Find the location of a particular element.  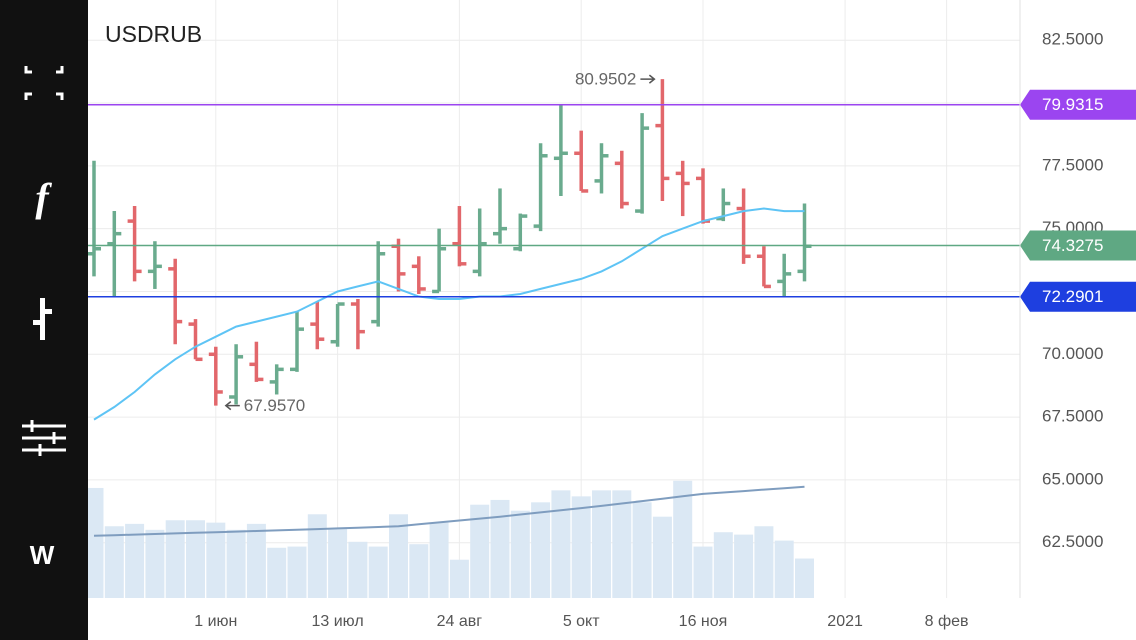

chart-title: USDRUB is located at coordinates (153, 34).